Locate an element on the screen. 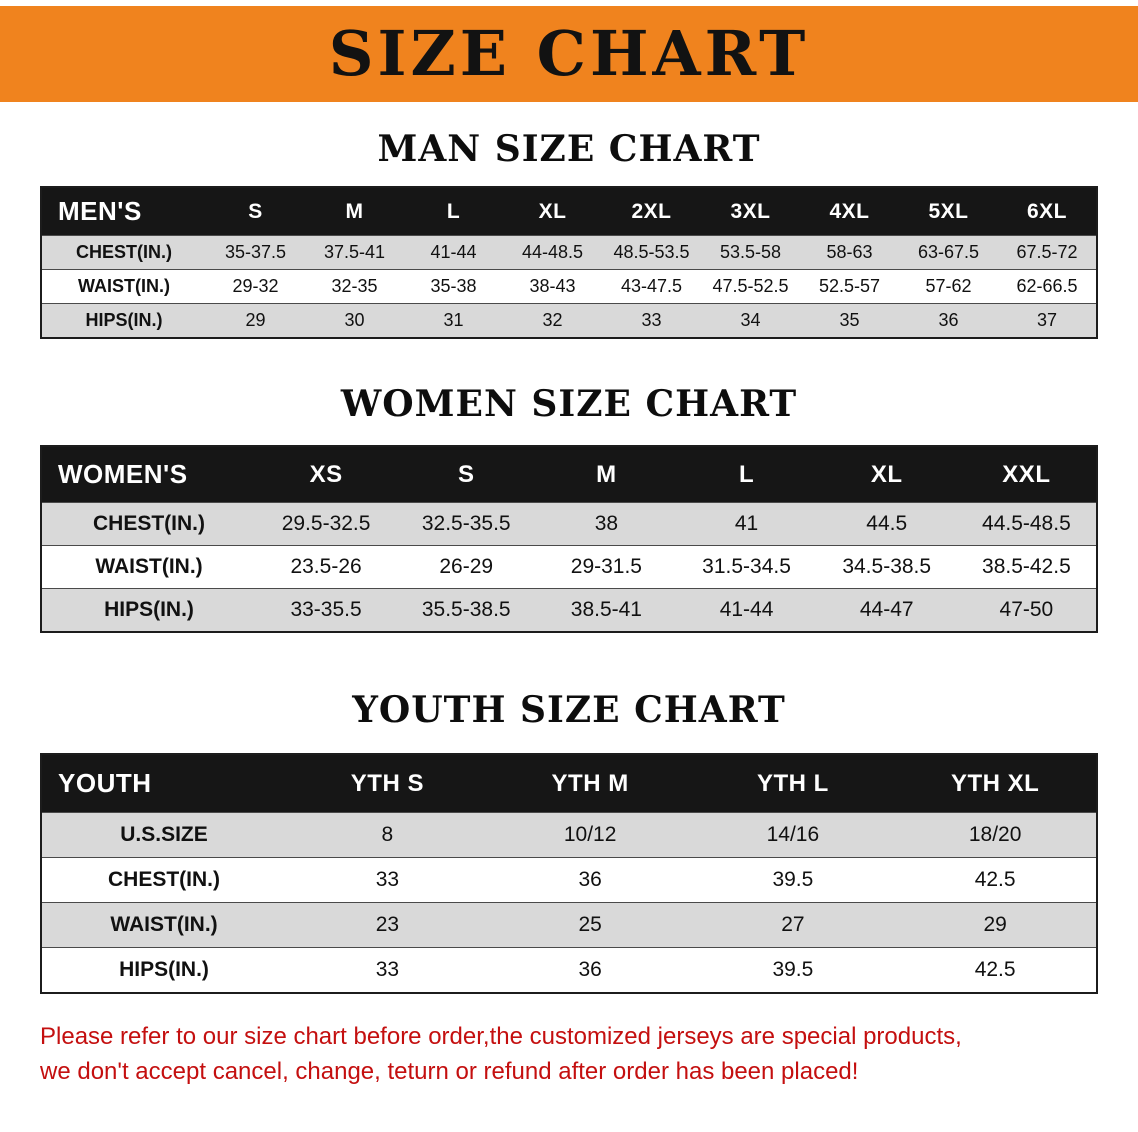 This screenshot has height=1132, width=1138. youth-header-label: YOUTH is located at coordinates (163, 783).